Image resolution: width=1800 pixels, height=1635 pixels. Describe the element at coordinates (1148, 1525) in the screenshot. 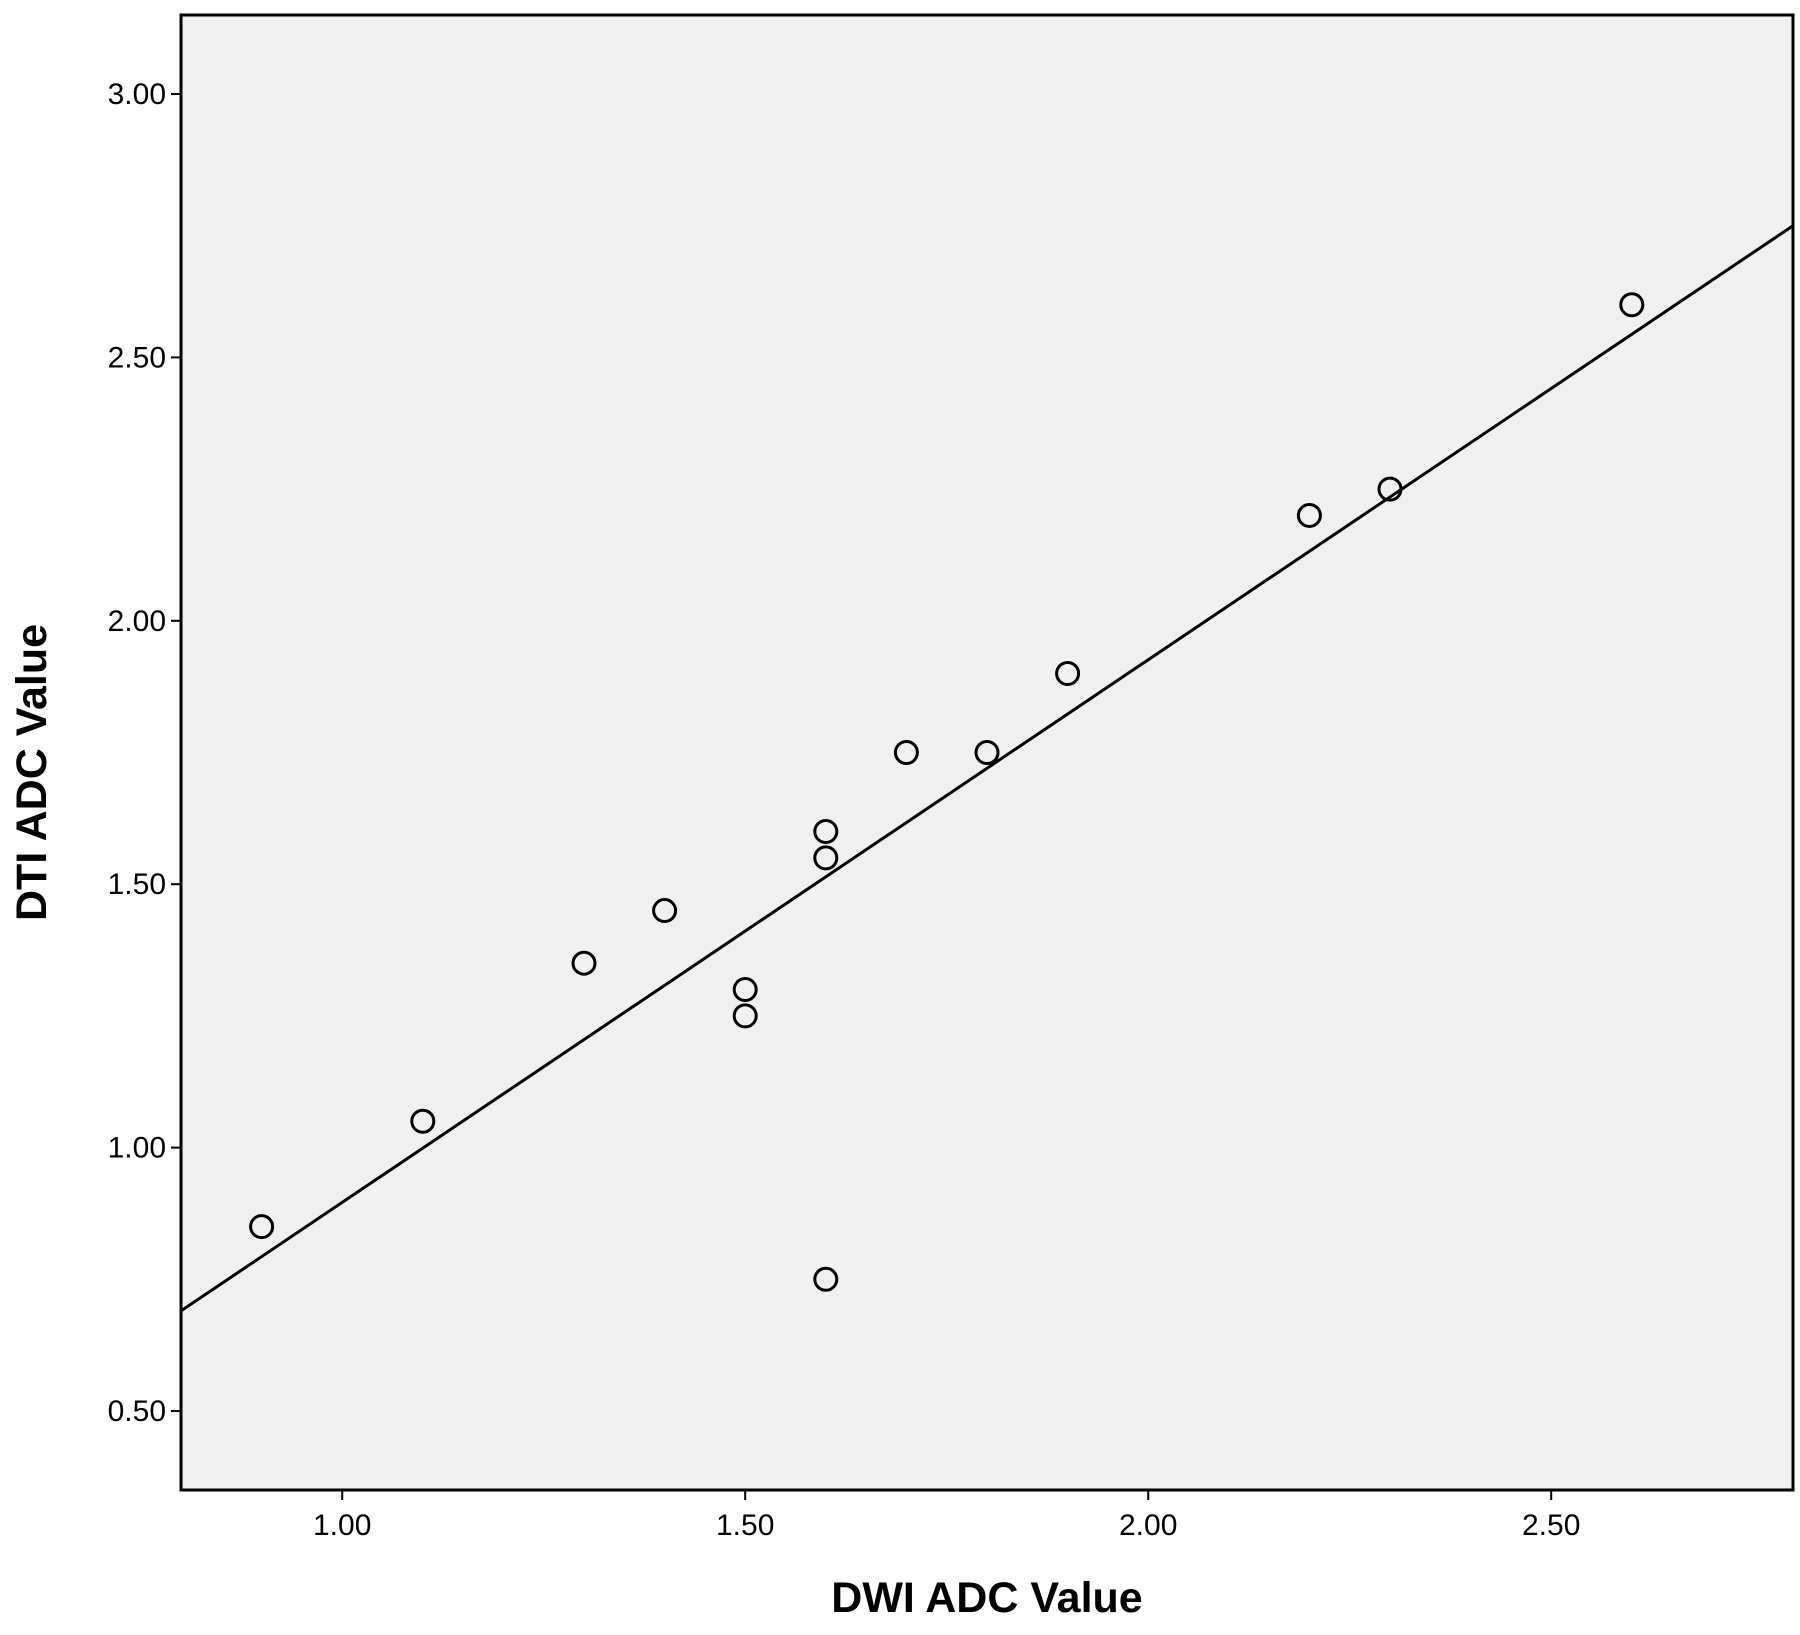

I see `x-tick-label: 2.00` at that location.